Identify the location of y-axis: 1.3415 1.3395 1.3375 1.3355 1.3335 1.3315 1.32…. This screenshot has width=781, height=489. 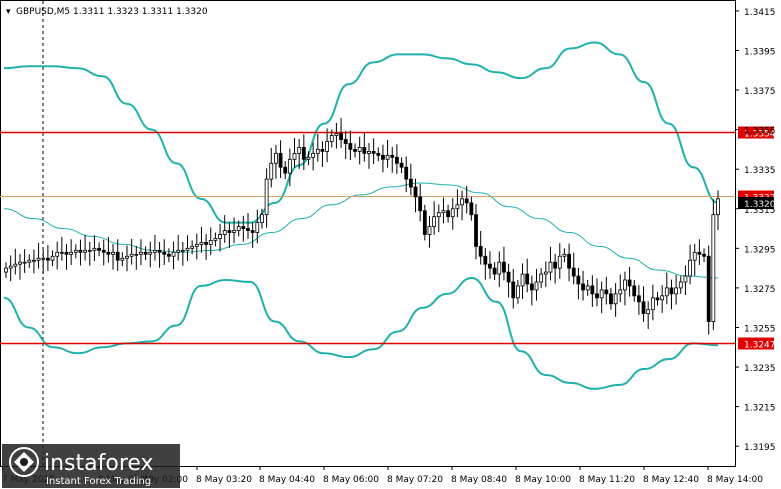
(755, 230).